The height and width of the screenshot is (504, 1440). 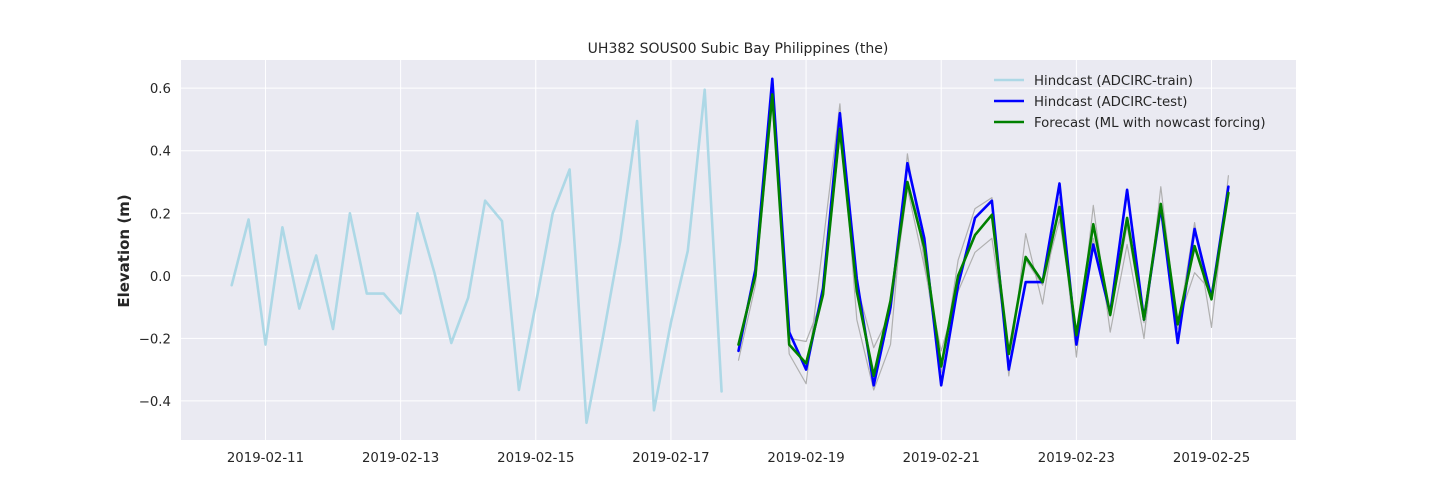 What do you see at coordinates (941, 458) in the screenshot?
I see `x-tick-label: 2019-02-21` at bounding box center [941, 458].